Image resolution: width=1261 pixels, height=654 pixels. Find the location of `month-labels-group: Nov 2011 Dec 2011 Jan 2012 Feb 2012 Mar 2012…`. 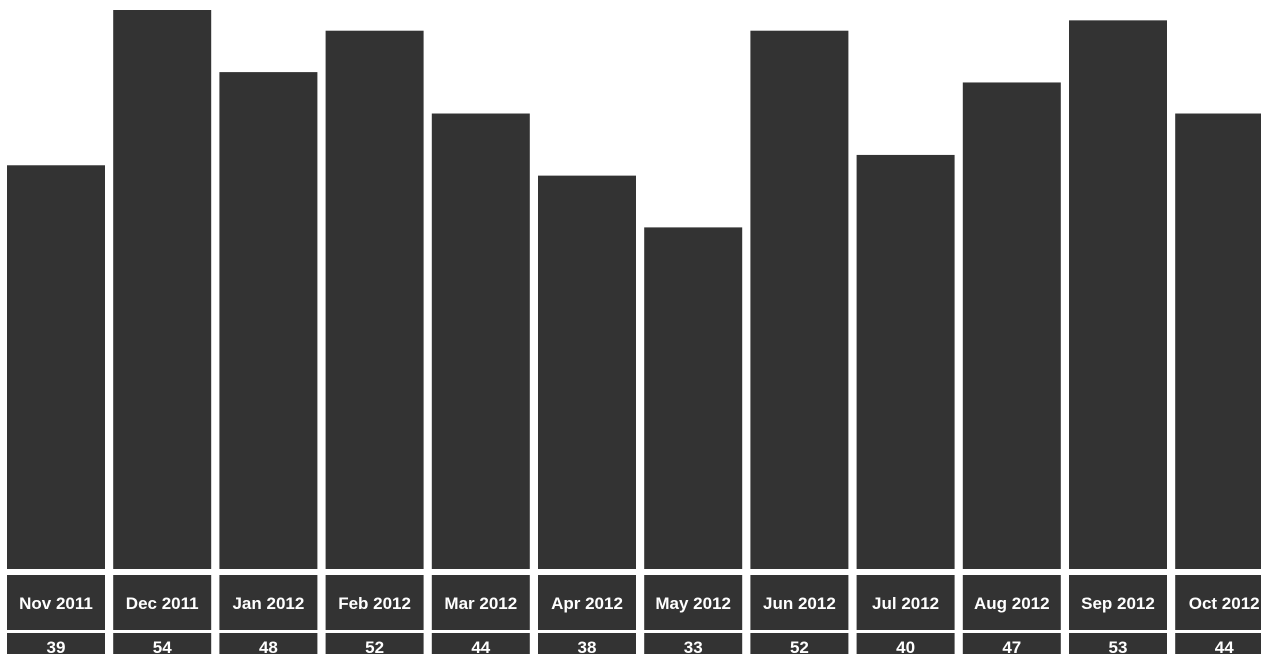

month-labels-group: Nov 2011 Dec 2011 Jan 2012 Feb 2012 Mar 2012… is located at coordinates (634, 602).